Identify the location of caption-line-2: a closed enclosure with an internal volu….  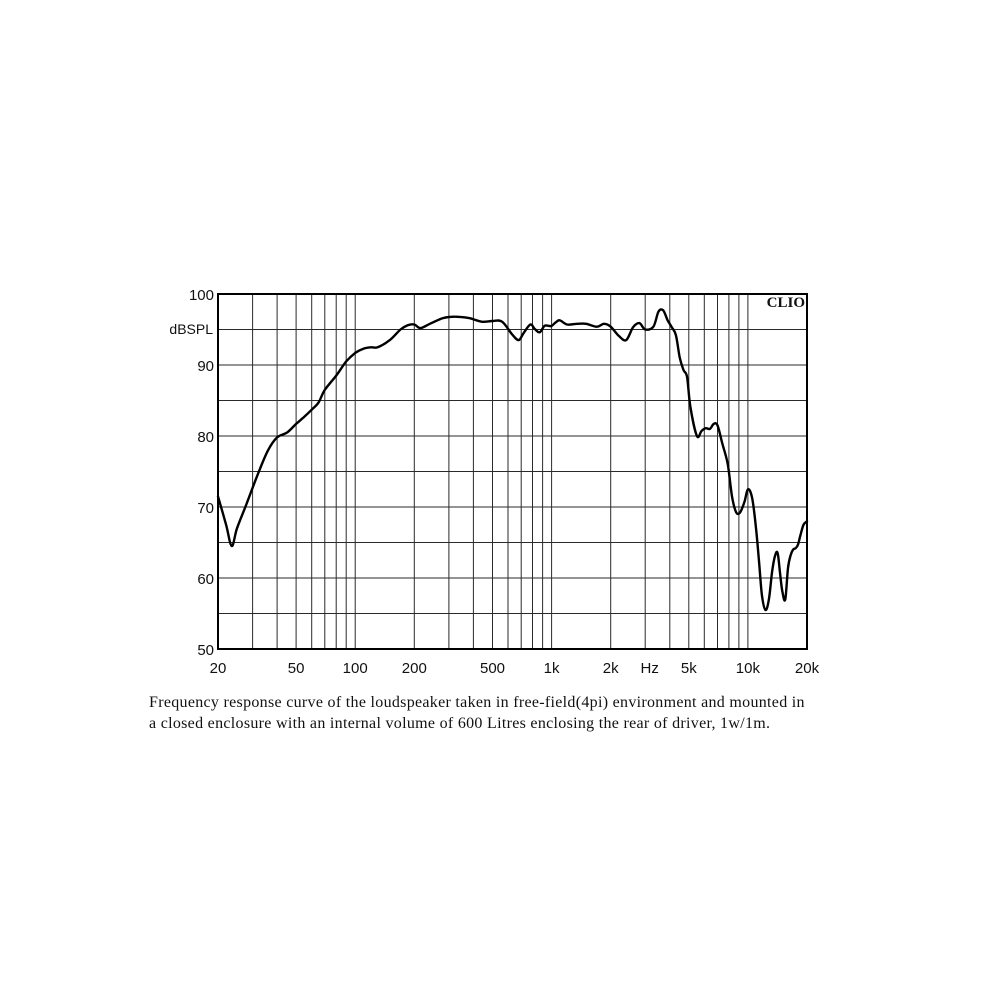
(460, 723).